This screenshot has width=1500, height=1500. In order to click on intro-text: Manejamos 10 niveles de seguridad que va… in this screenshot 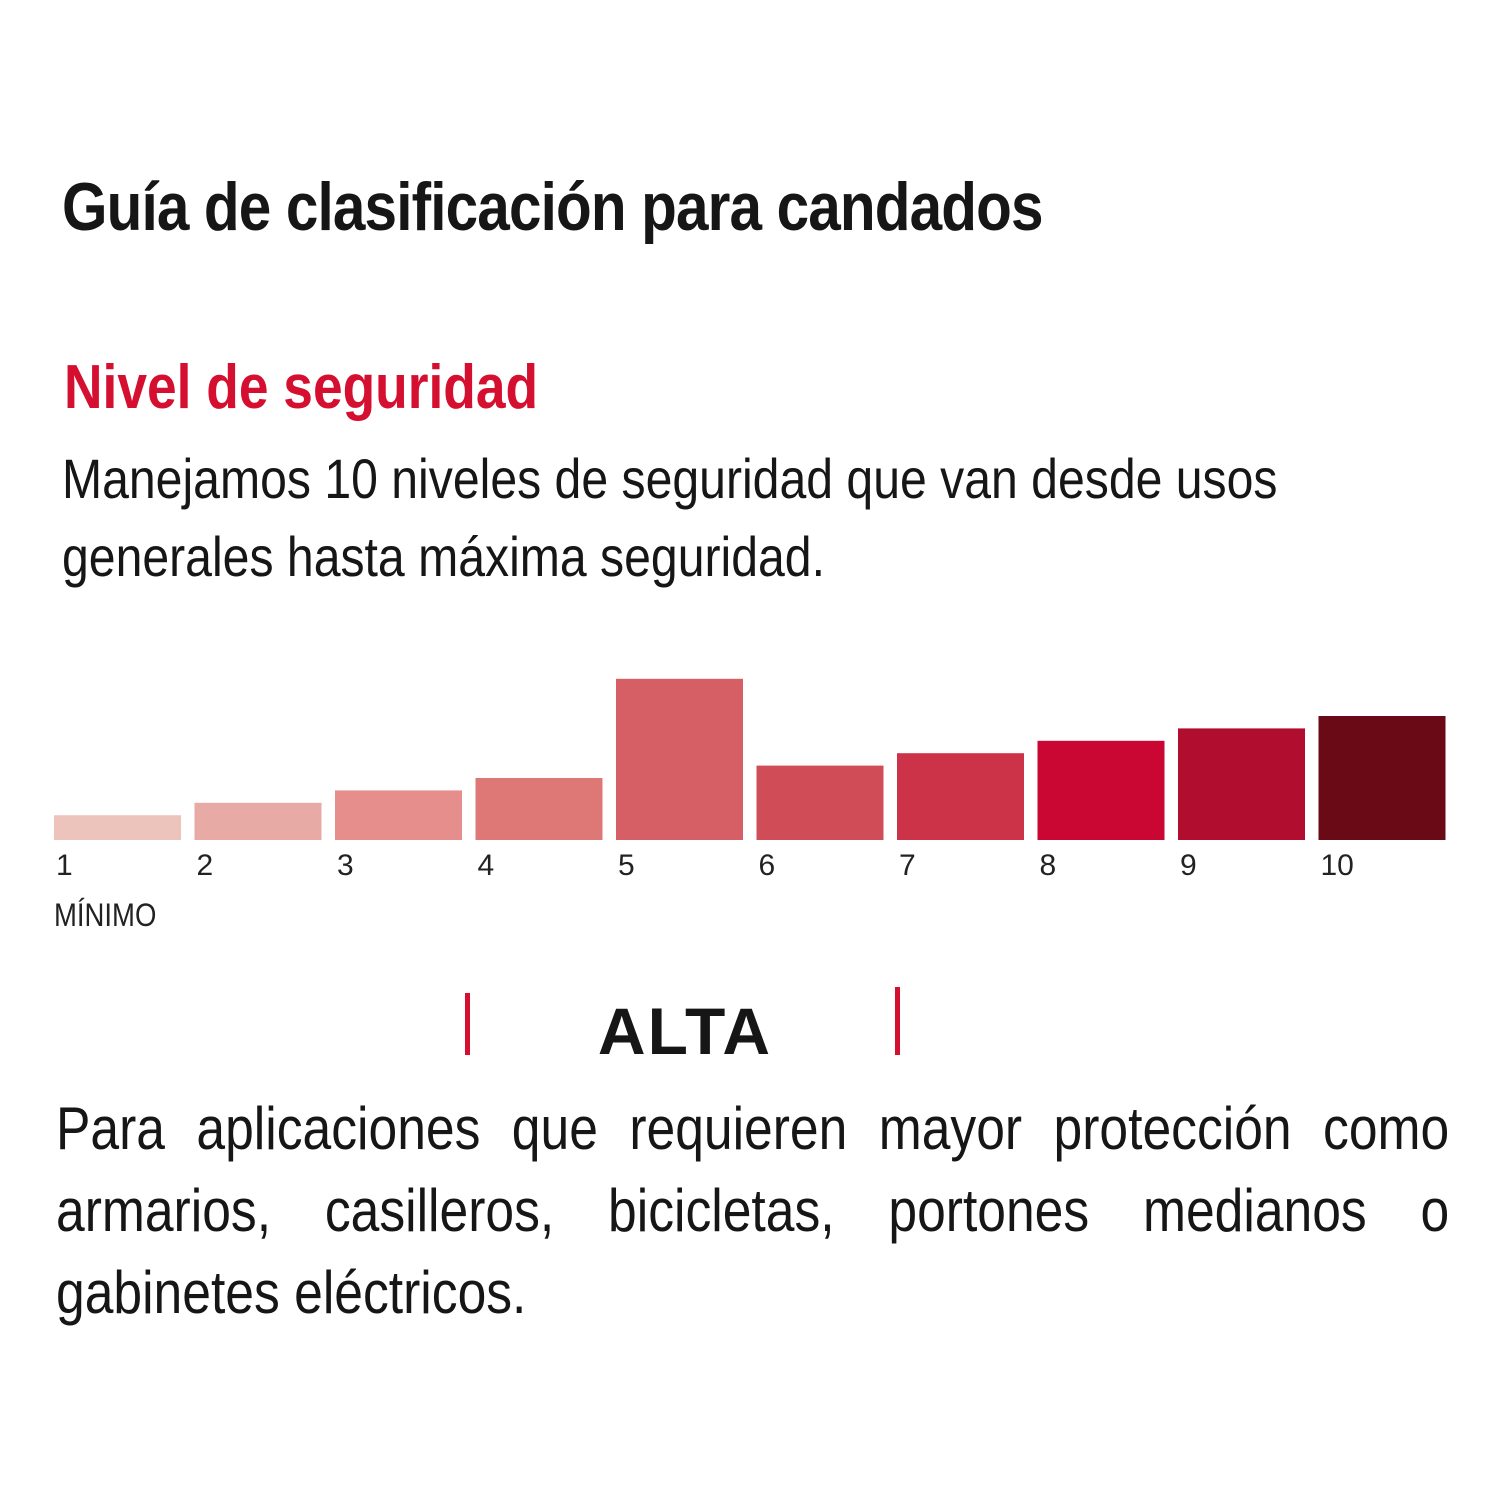, I will do `click(670, 517)`.